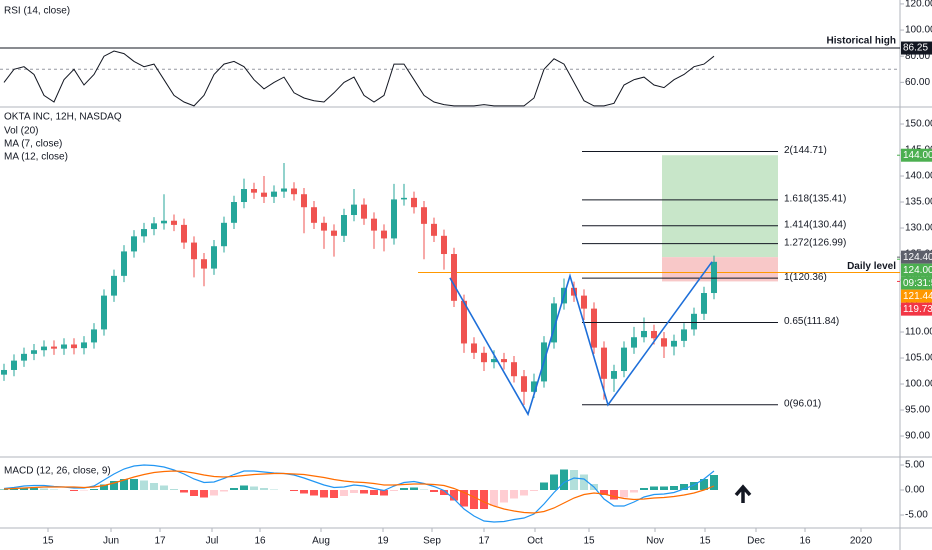 The height and width of the screenshot is (550, 932). Describe the element at coordinates (917, 56) in the screenshot. I see `y-tick-label: 80.00` at that location.